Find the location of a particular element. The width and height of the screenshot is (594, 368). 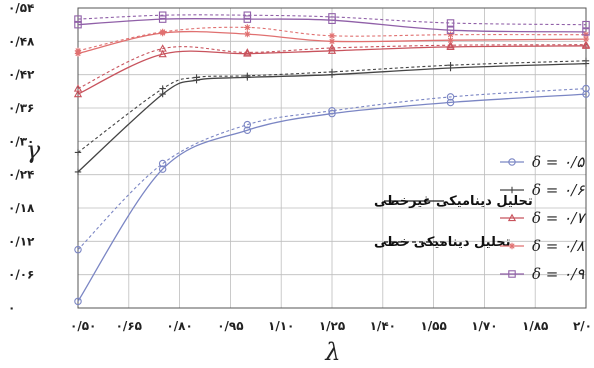

x-tick-label: ۱/۱۰ is located at coordinates (281, 326).